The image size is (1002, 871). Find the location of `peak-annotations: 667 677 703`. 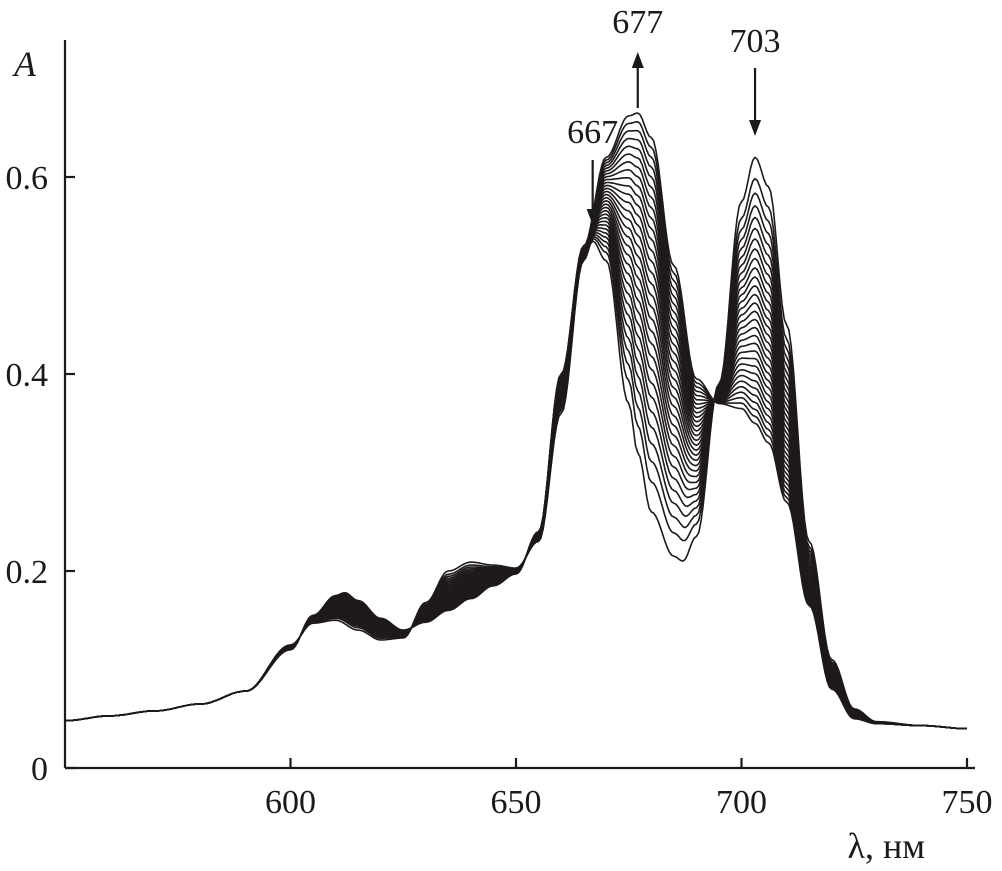

peak-annotations: 667 677 703 is located at coordinates (674, 114).